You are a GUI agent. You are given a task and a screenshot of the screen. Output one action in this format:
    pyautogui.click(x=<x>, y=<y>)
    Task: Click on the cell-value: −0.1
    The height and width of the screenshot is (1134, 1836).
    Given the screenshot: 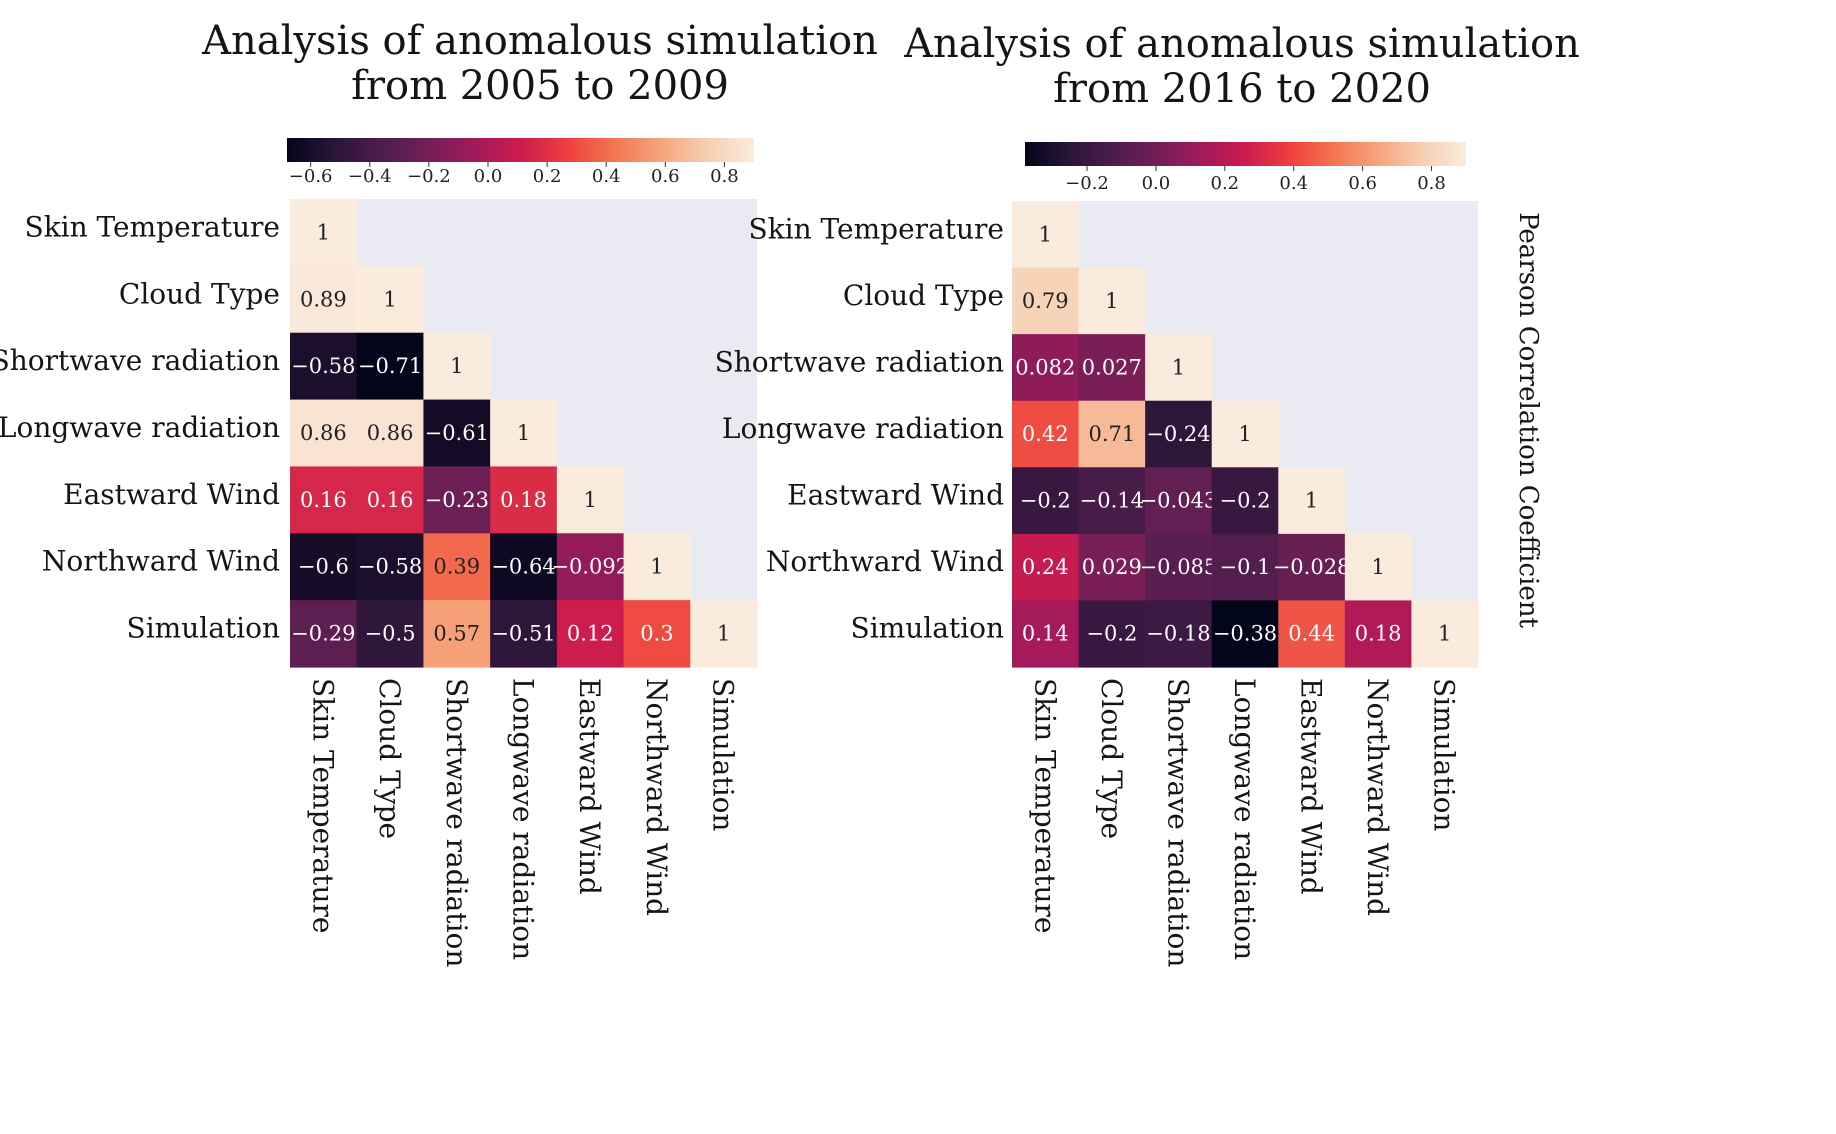 What is the action you would take?
    pyautogui.click(x=1245, y=567)
    